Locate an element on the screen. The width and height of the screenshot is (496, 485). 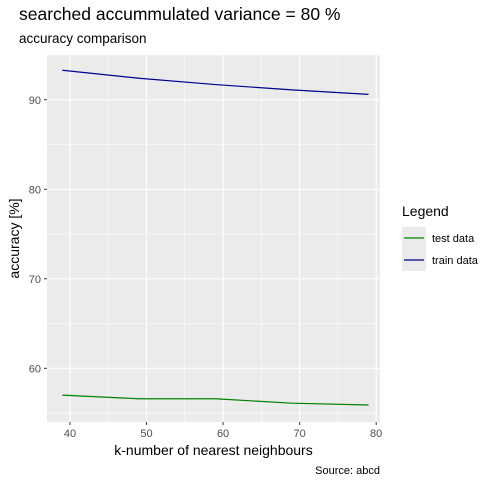
y-tick-label: 70 is located at coordinates (35, 280).